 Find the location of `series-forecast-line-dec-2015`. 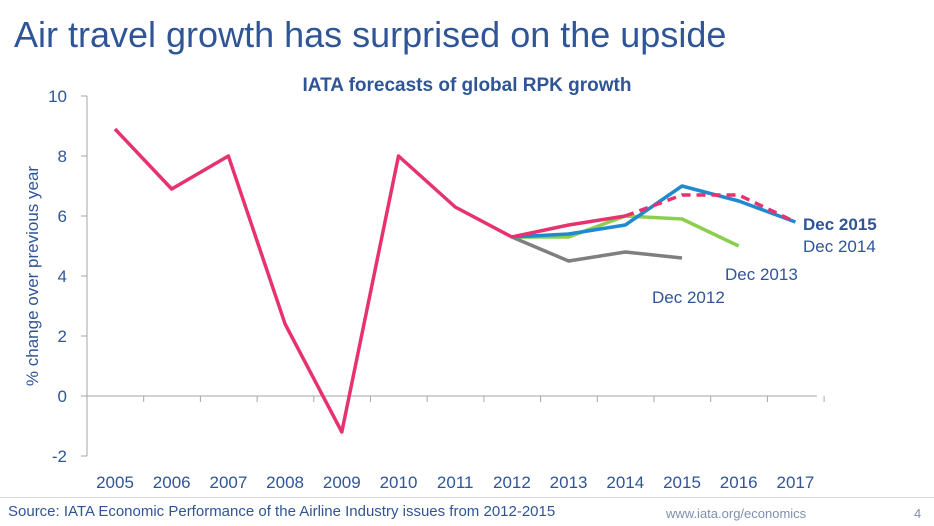

series-forecast-line-dec-2015 is located at coordinates (710, 208).